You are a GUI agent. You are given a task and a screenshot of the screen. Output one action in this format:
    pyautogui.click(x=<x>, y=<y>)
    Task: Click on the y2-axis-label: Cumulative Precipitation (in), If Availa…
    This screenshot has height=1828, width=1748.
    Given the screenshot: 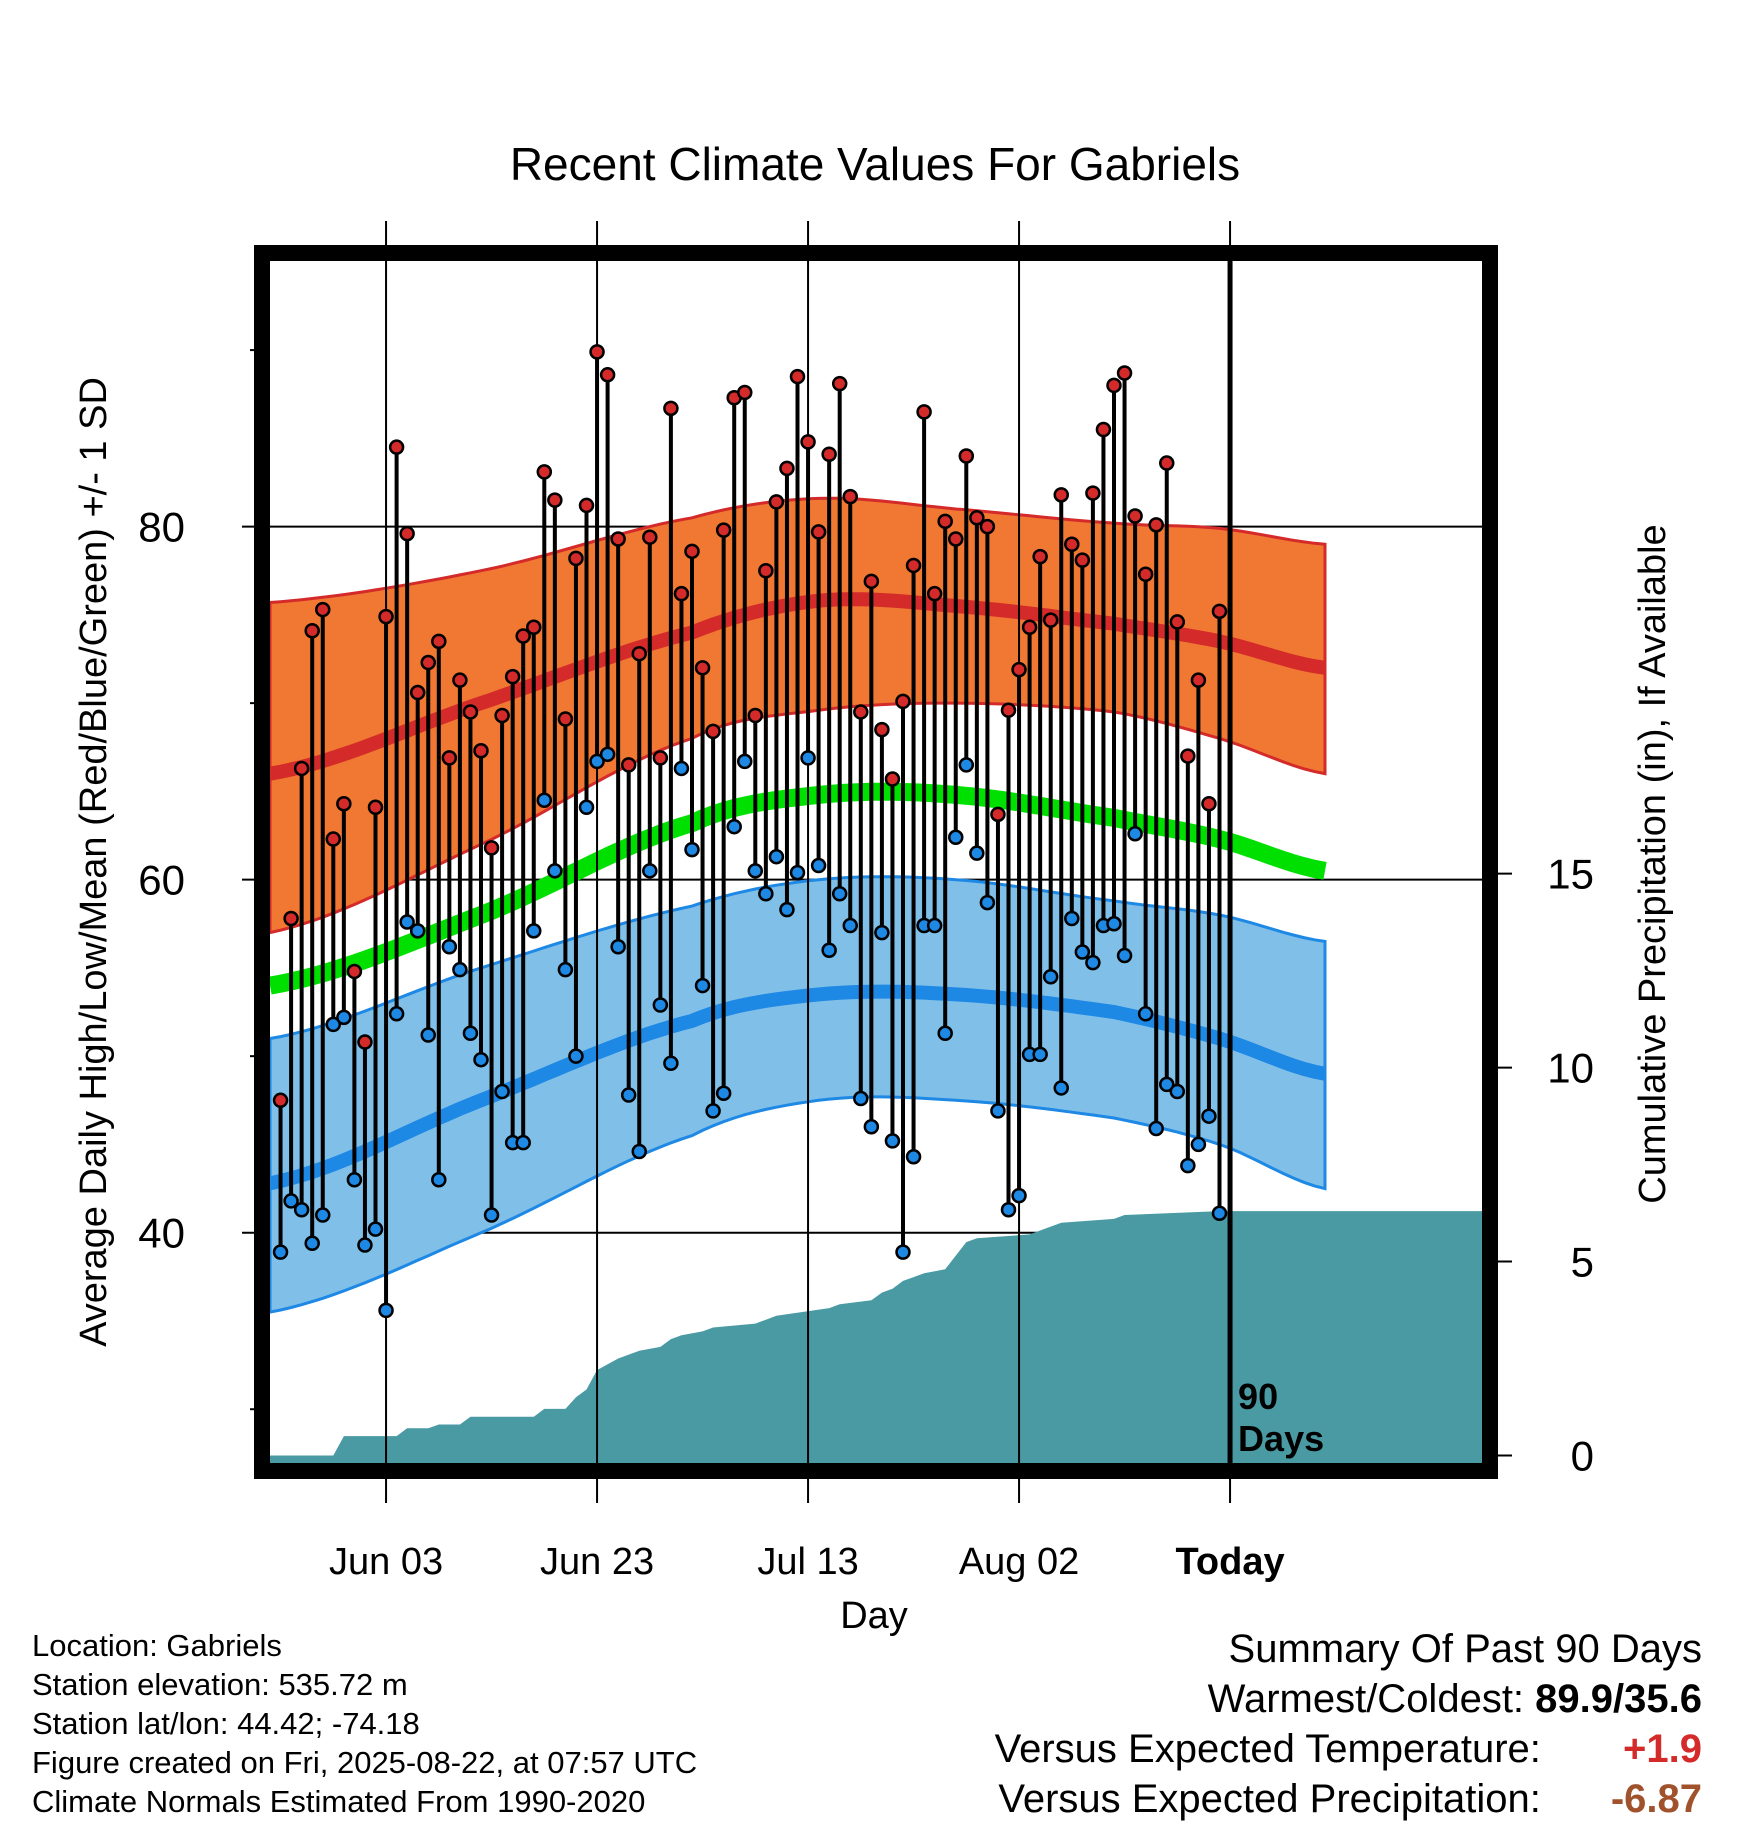 What is the action you would take?
    pyautogui.click(x=1653, y=863)
    